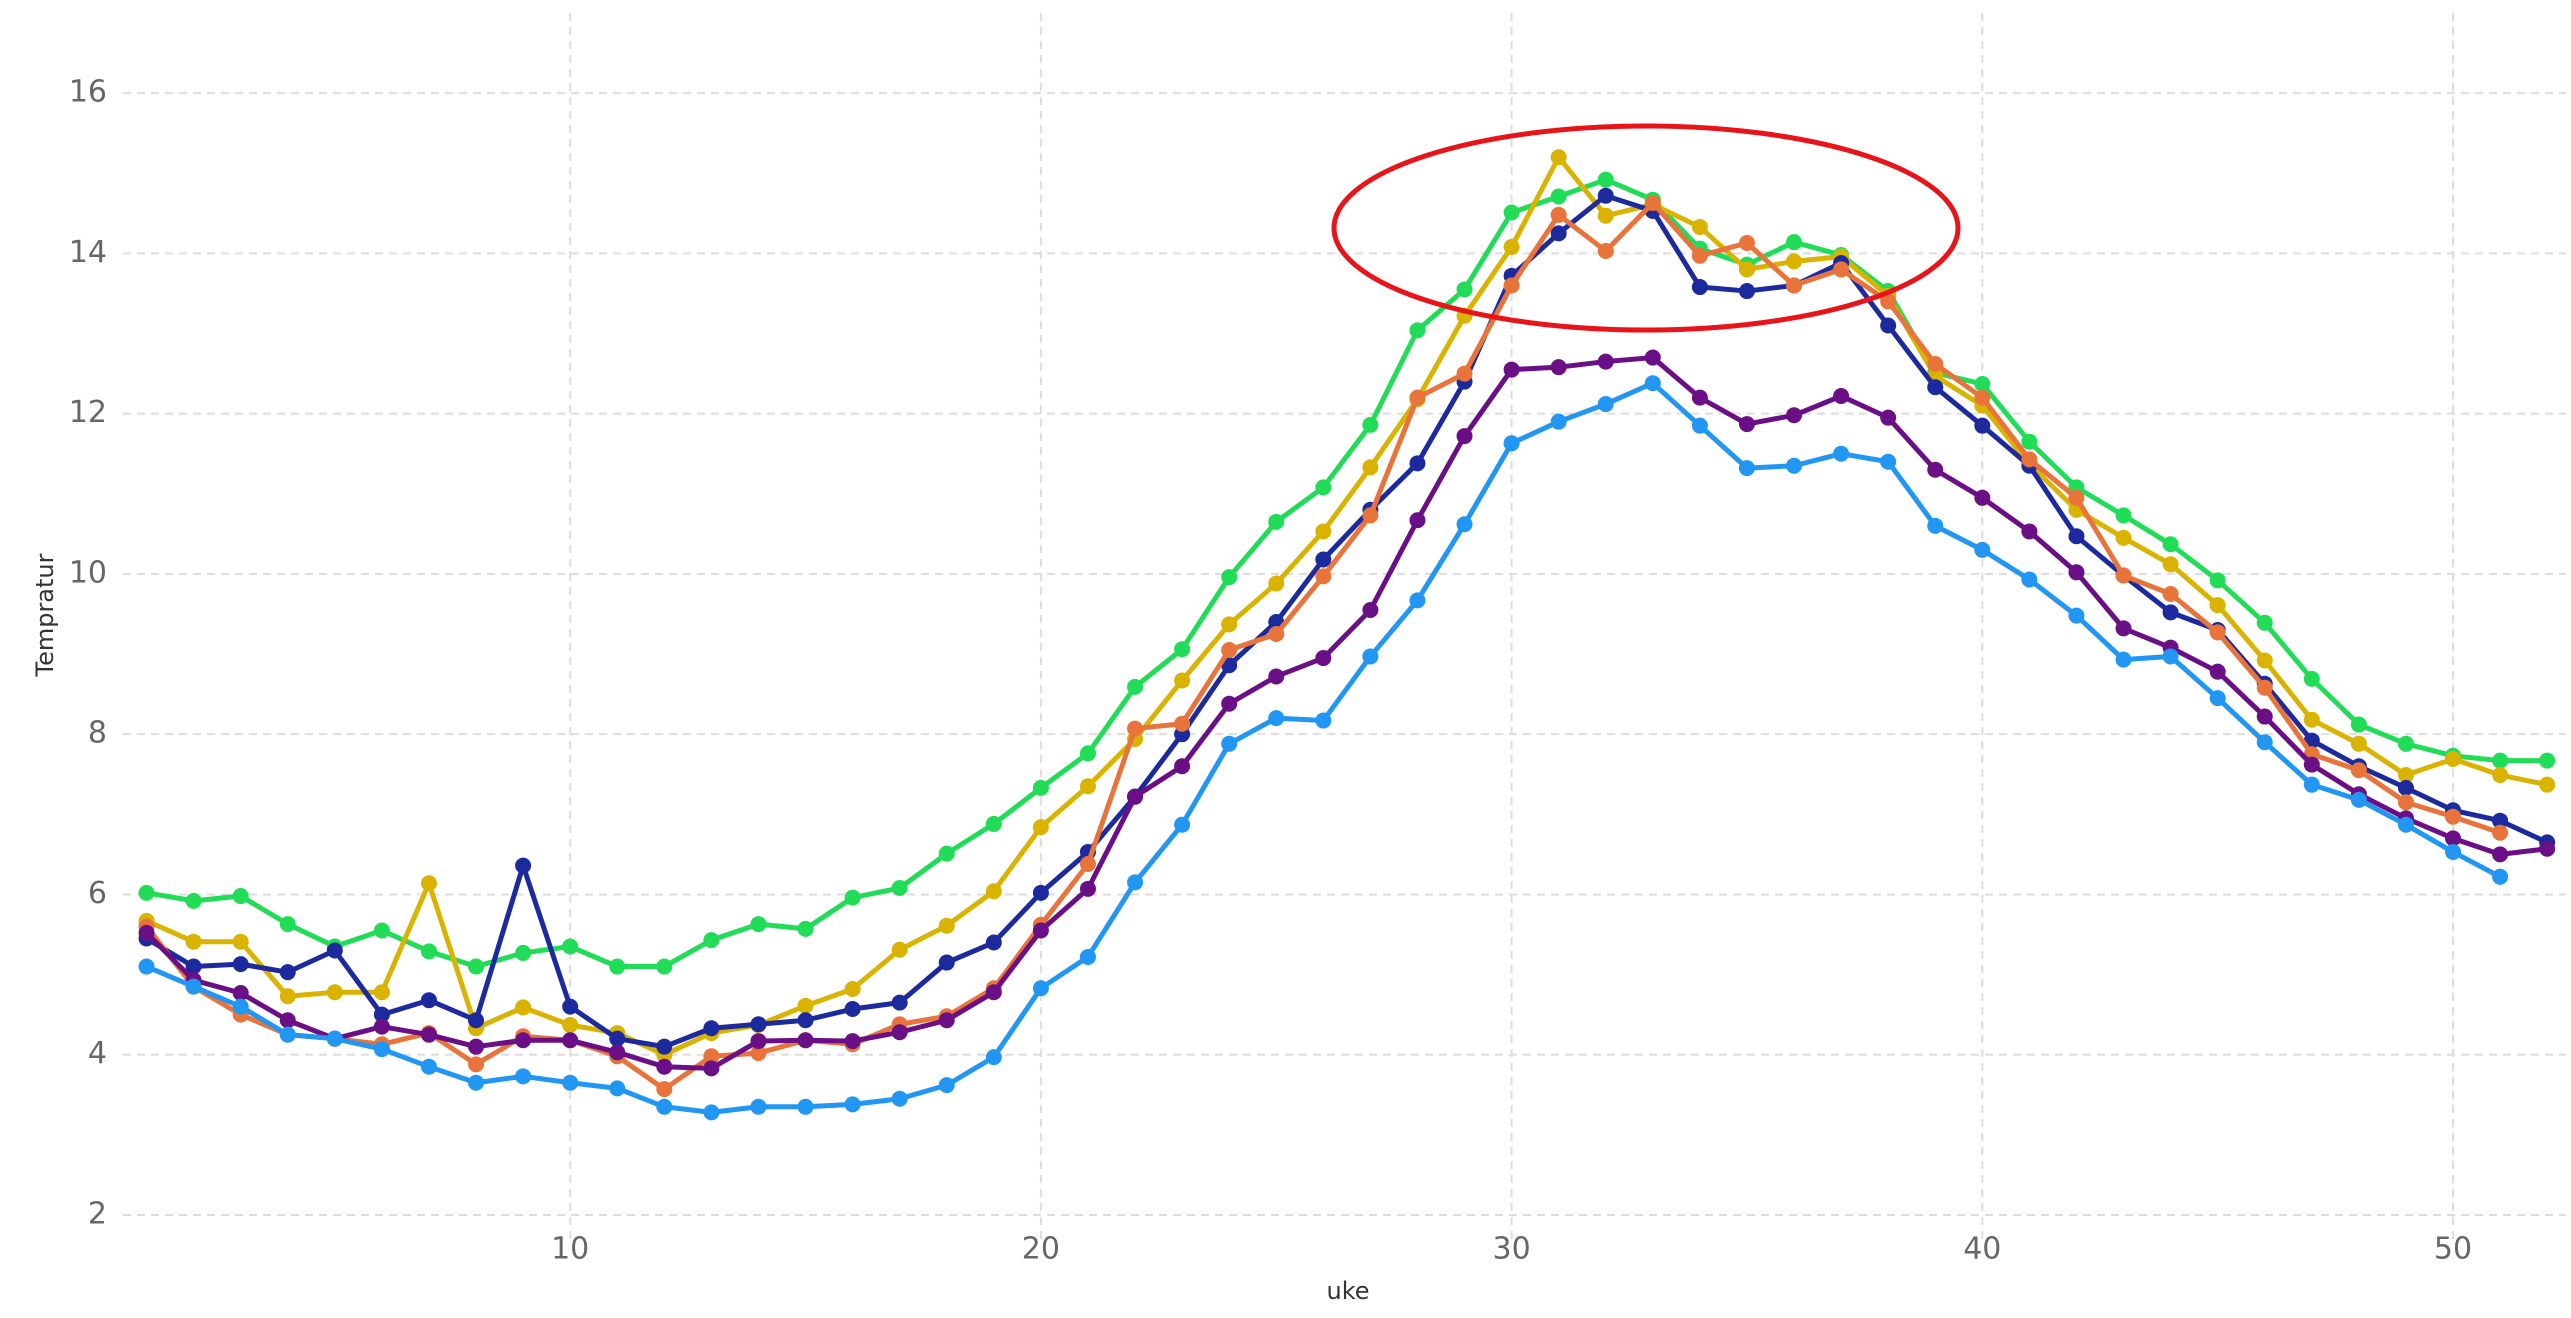  Describe the element at coordinates (1041, 1249) in the screenshot. I see `x-tick-label: 20` at that location.